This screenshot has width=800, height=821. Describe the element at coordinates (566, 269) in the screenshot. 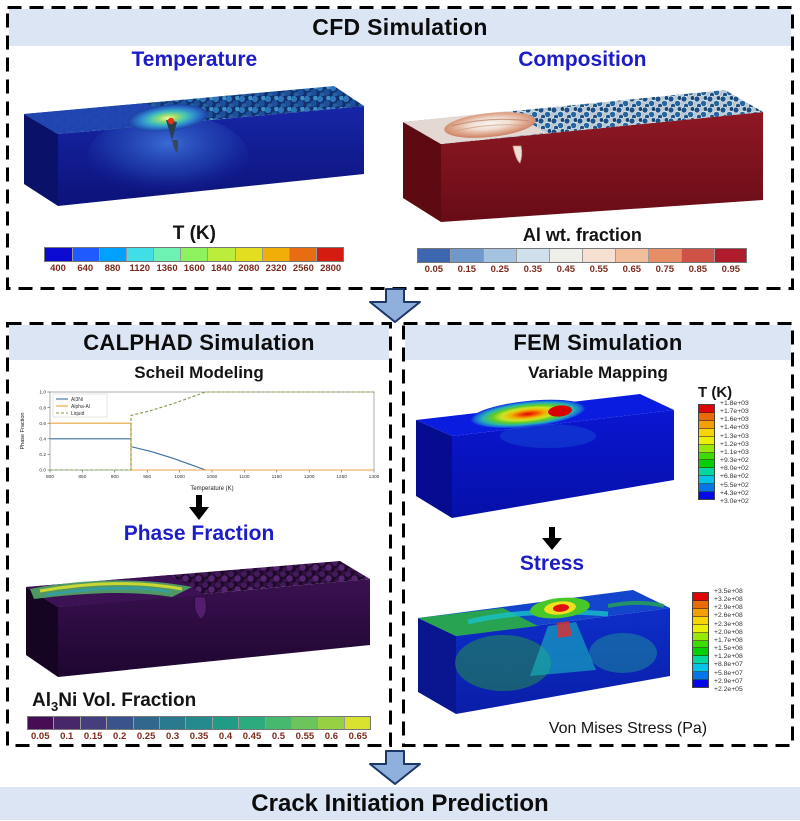

I see `colorbar-tick: 0.45` at that location.